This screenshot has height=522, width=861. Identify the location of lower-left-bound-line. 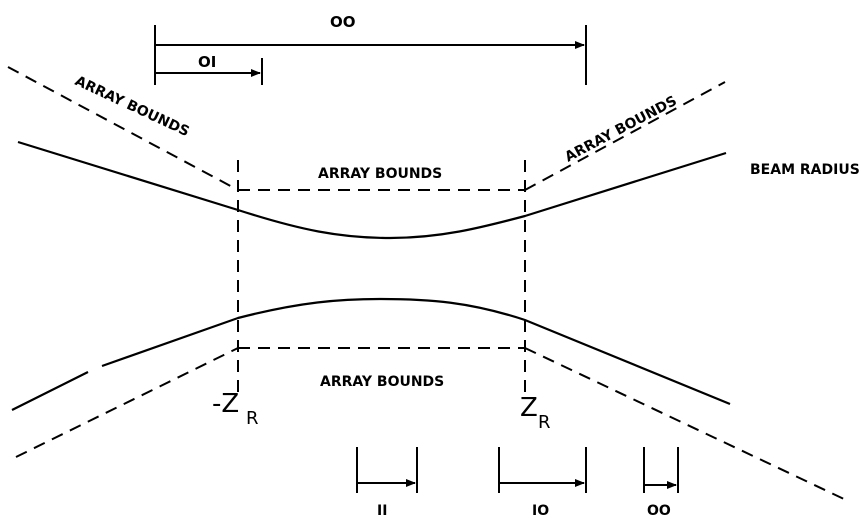
(127, 402).